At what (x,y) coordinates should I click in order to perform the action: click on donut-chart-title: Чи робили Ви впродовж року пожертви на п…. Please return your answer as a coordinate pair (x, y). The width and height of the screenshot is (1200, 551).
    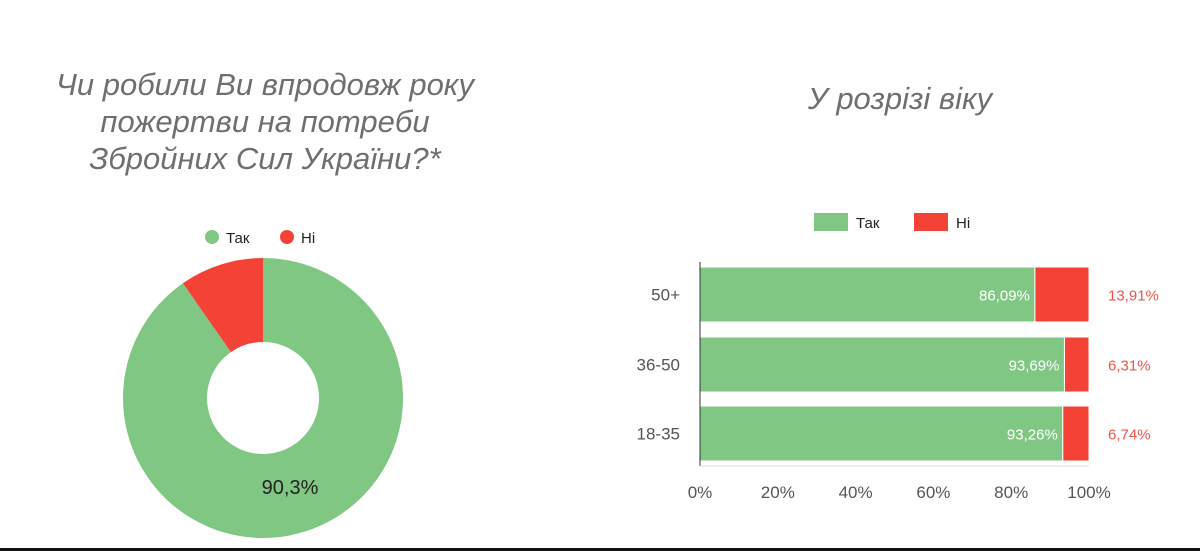
    Looking at the image, I should click on (265, 121).